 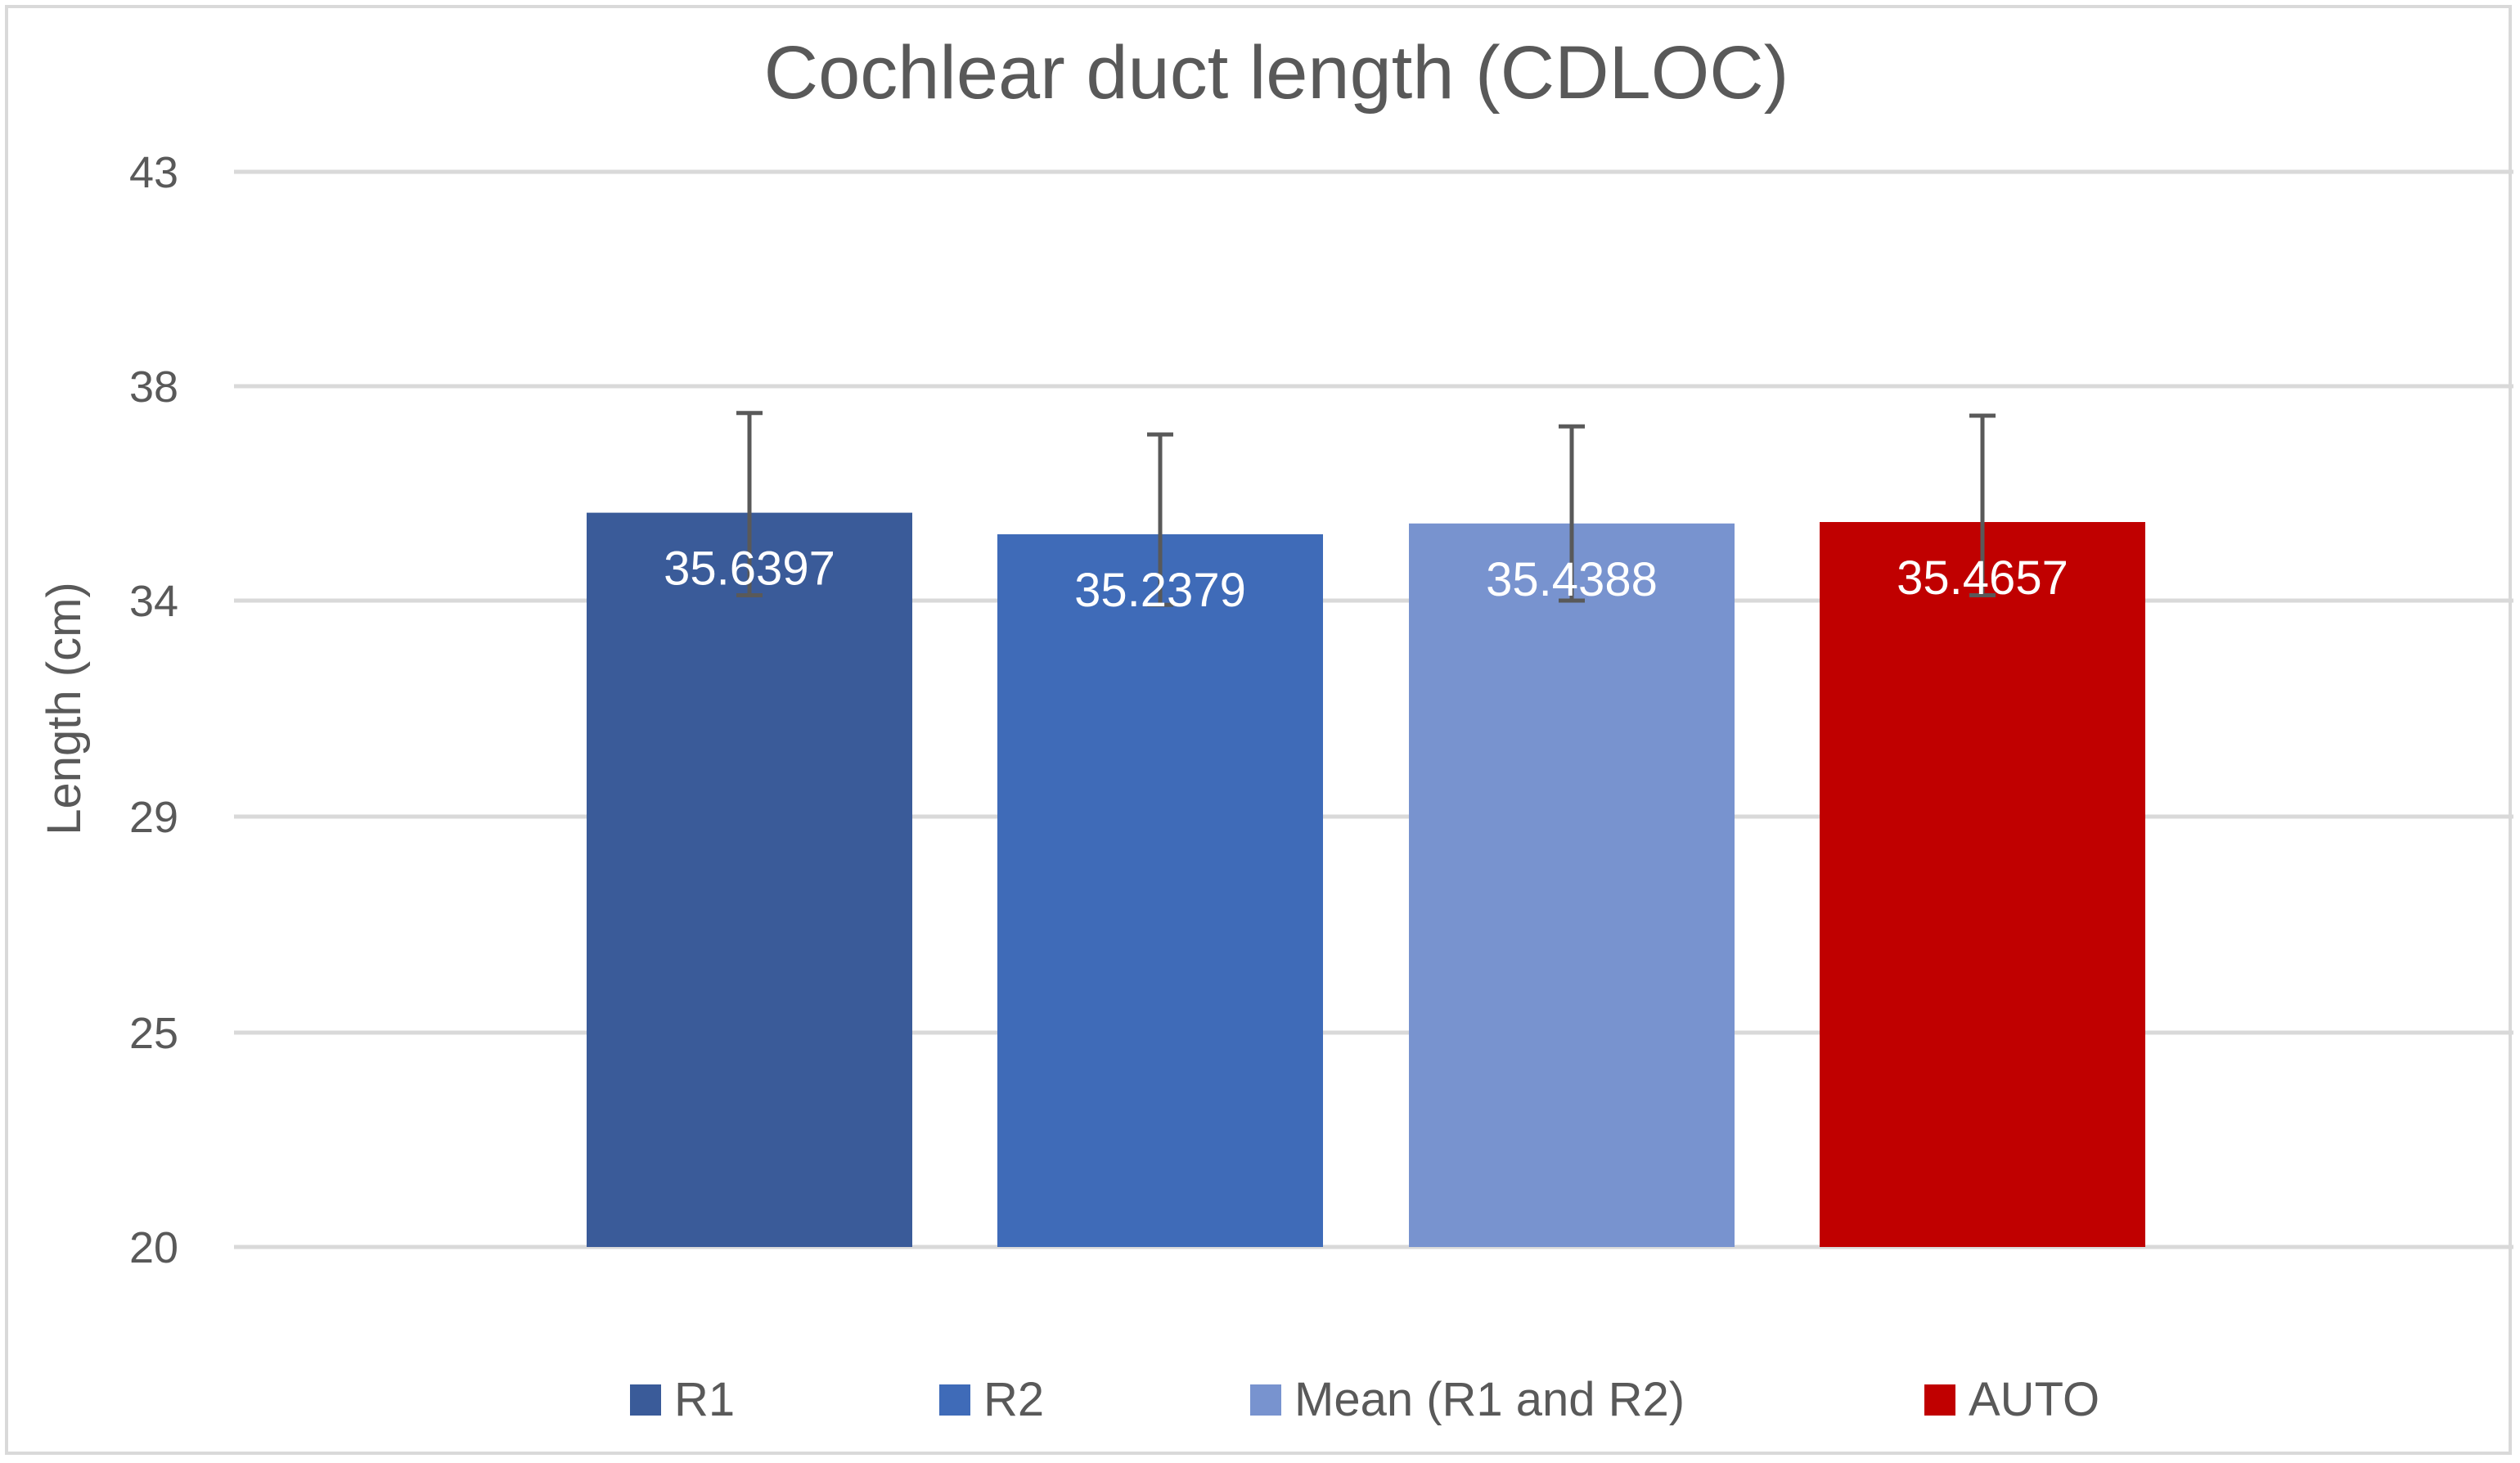 I want to click on y-tick-label: 29, so click(x=153, y=818).